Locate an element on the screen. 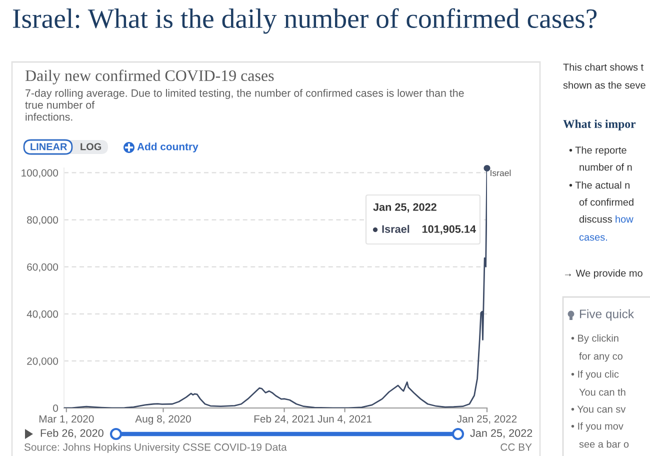 The width and height of the screenshot is (650, 456). text: for any co is located at coordinates (600, 357).